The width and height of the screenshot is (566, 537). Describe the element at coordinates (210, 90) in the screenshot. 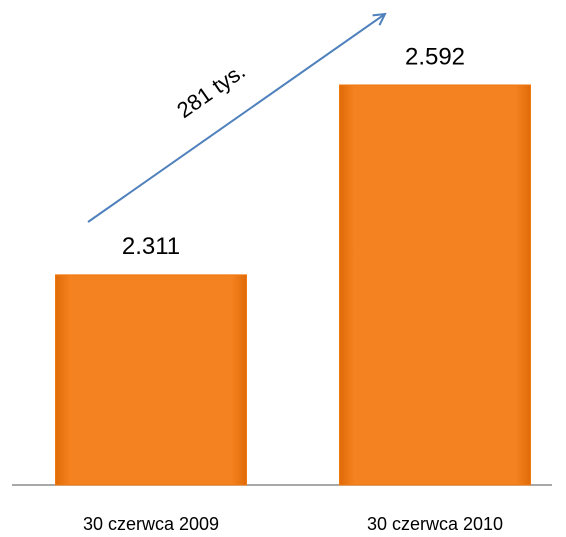

I see `annotation: 281 tys.` at that location.